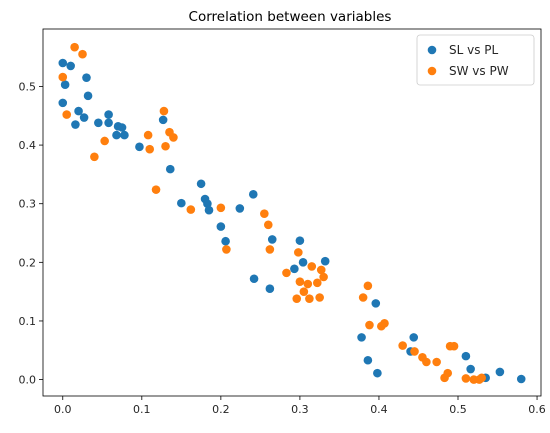 This screenshot has width=550, height=433. What do you see at coordinates (479, 71) in the screenshot?
I see `legend-label: SW vs PW` at bounding box center [479, 71].